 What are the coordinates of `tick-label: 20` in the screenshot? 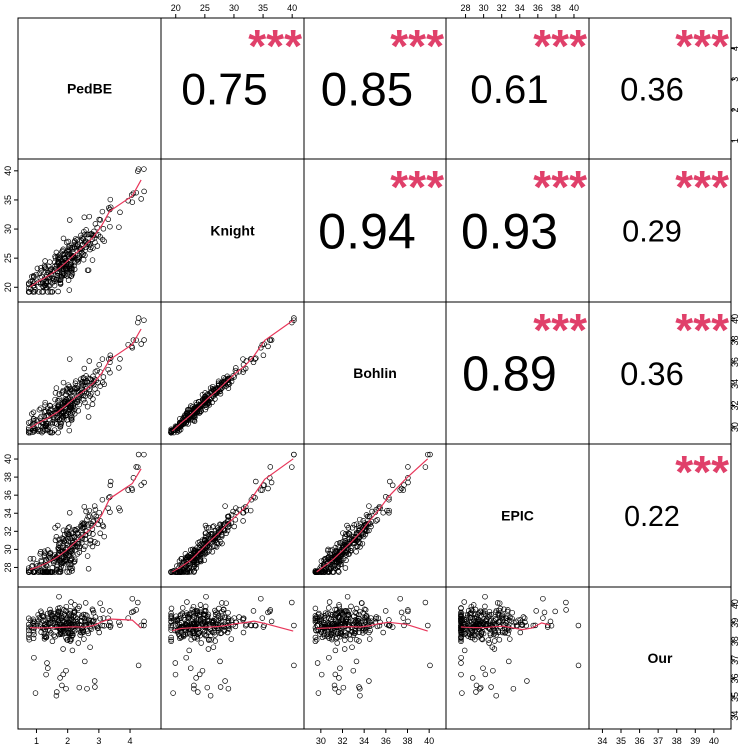 It's located at (8, 287).